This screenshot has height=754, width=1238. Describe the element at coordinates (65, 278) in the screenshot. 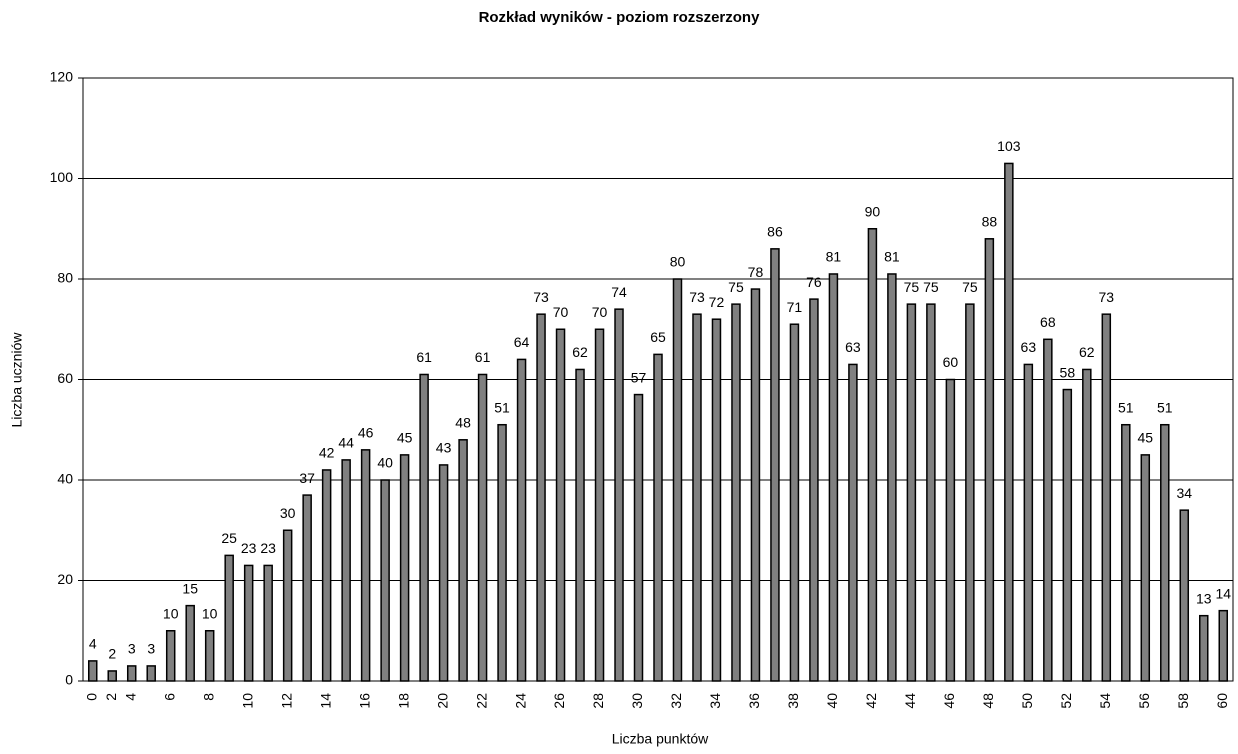

I see `y-tick-label: 80` at that location.